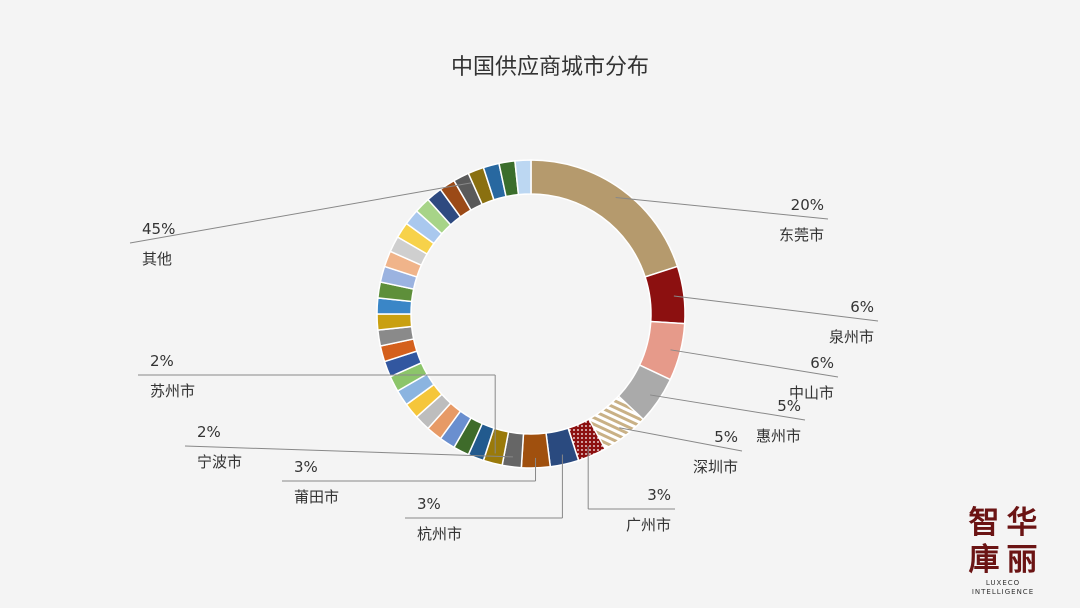 The width and height of the screenshot is (1080, 608). What do you see at coordinates (158, 229) in the screenshot?
I see `pct-label-11: 45%` at bounding box center [158, 229].